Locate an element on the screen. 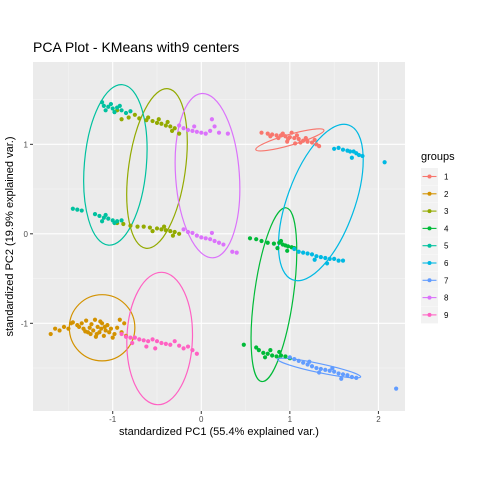 Image resolution: width=480 pixels, height=480 pixels. y-axis-title: standardized PC2 (19.9% explained var.) is located at coordinates (10, 237).